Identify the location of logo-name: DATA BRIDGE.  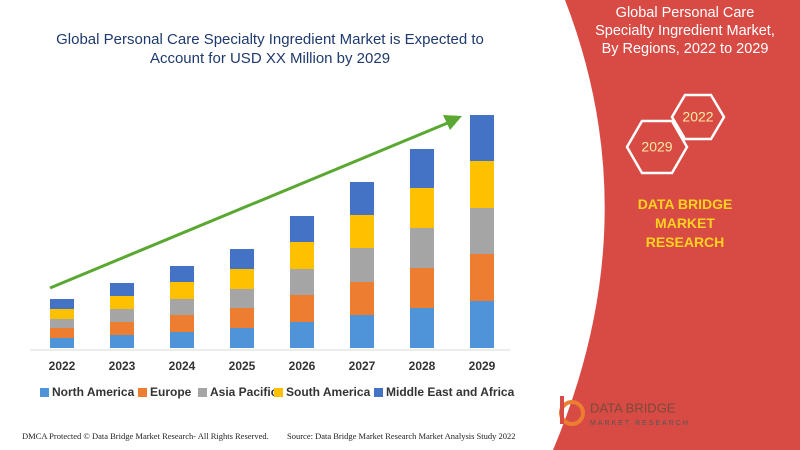
(633, 407).